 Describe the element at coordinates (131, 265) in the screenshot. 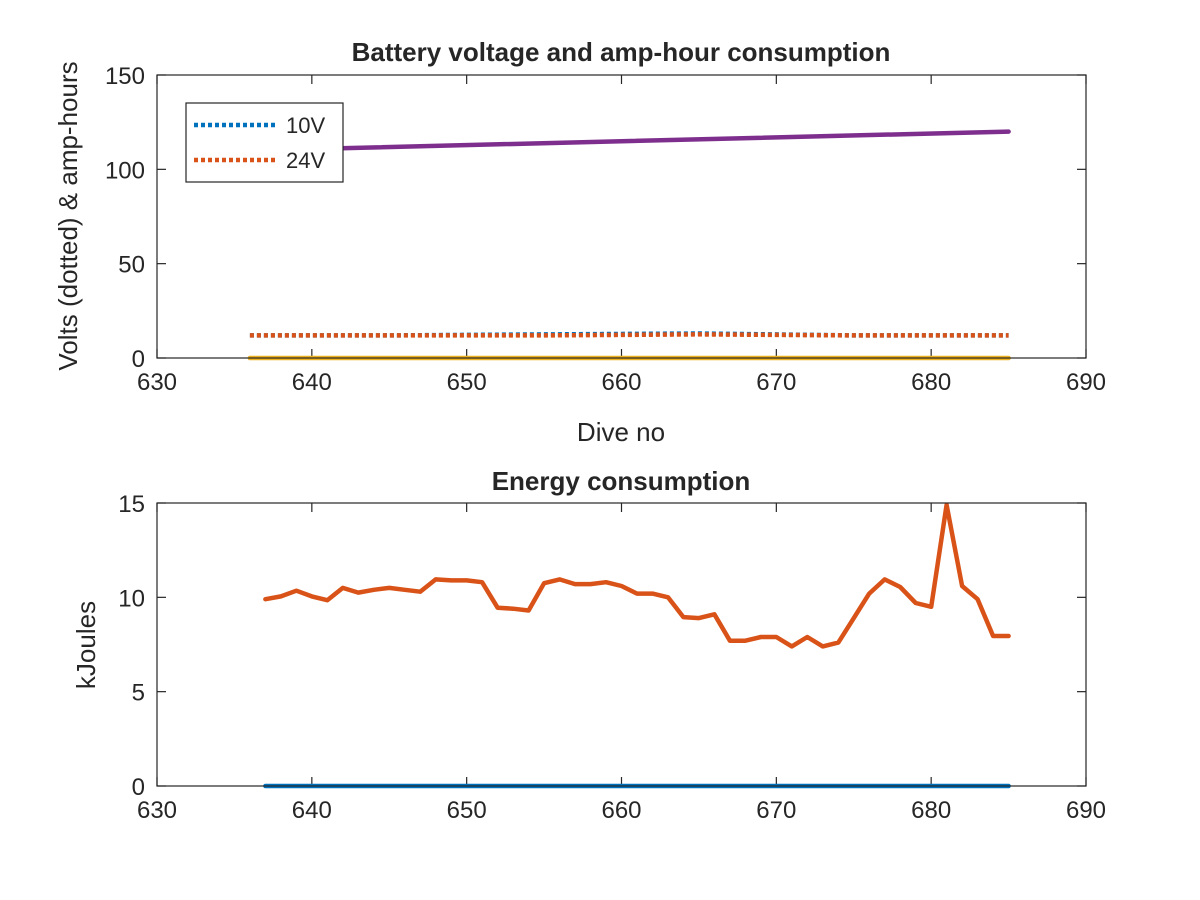

I see `y-tick-label: 50` at that location.